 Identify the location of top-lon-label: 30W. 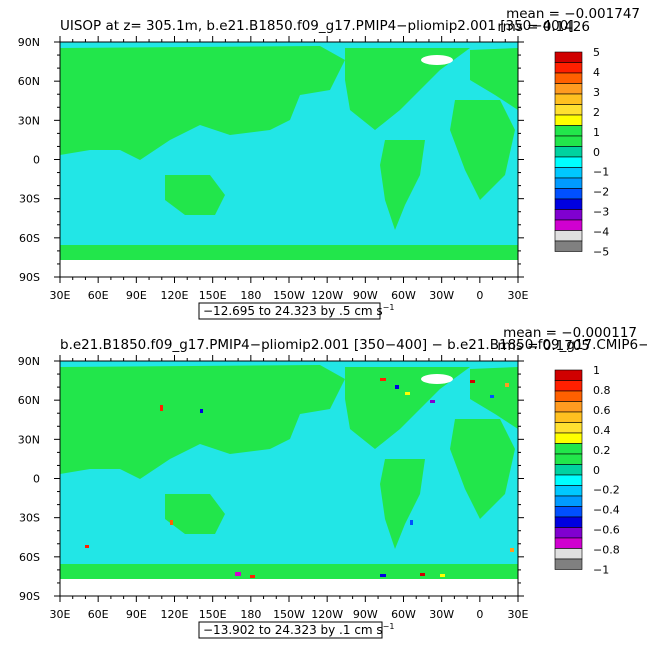
(441, 295).